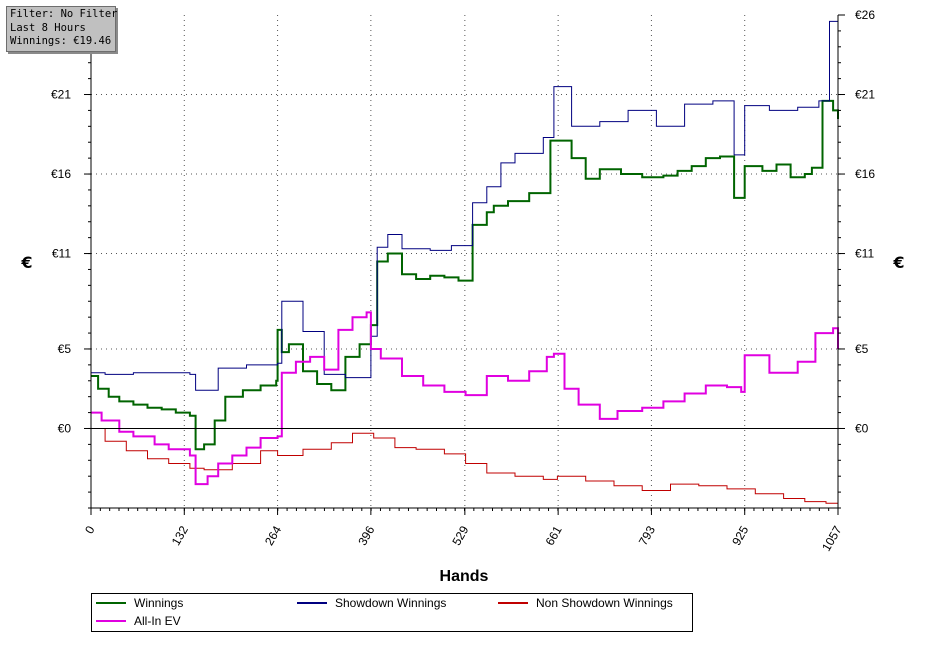 Image resolution: width=932 pixels, height=645 pixels. Describe the element at coordinates (180, 535) in the screenshot. I see `x-tick-label: 132` at that location.